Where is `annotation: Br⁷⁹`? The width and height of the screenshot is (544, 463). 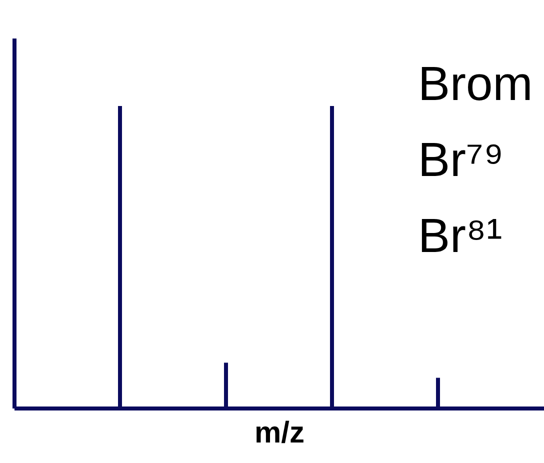 annotation: Br⁷⁹ is located at coordinates (461, 160).